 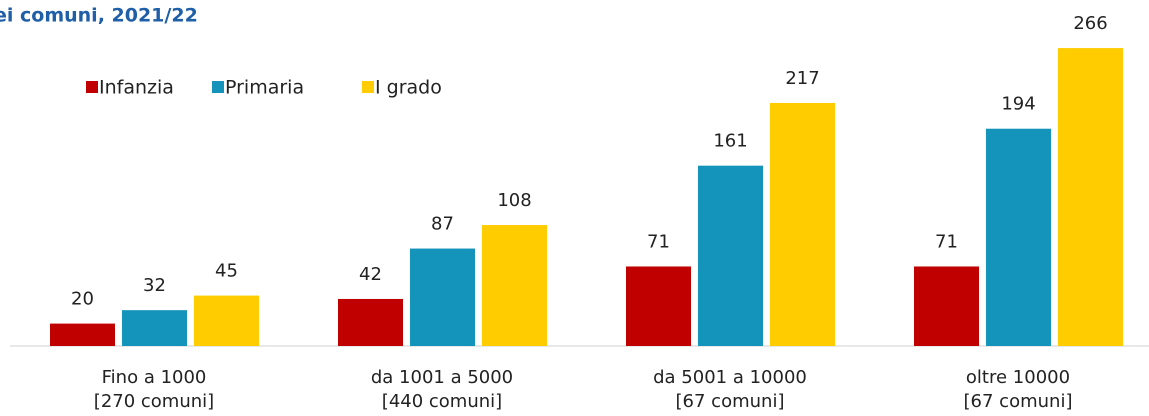 What do you see at coordinates (154, 285) in the screenshot?
I see `value-label: 32` at bounding box center [154, 285].